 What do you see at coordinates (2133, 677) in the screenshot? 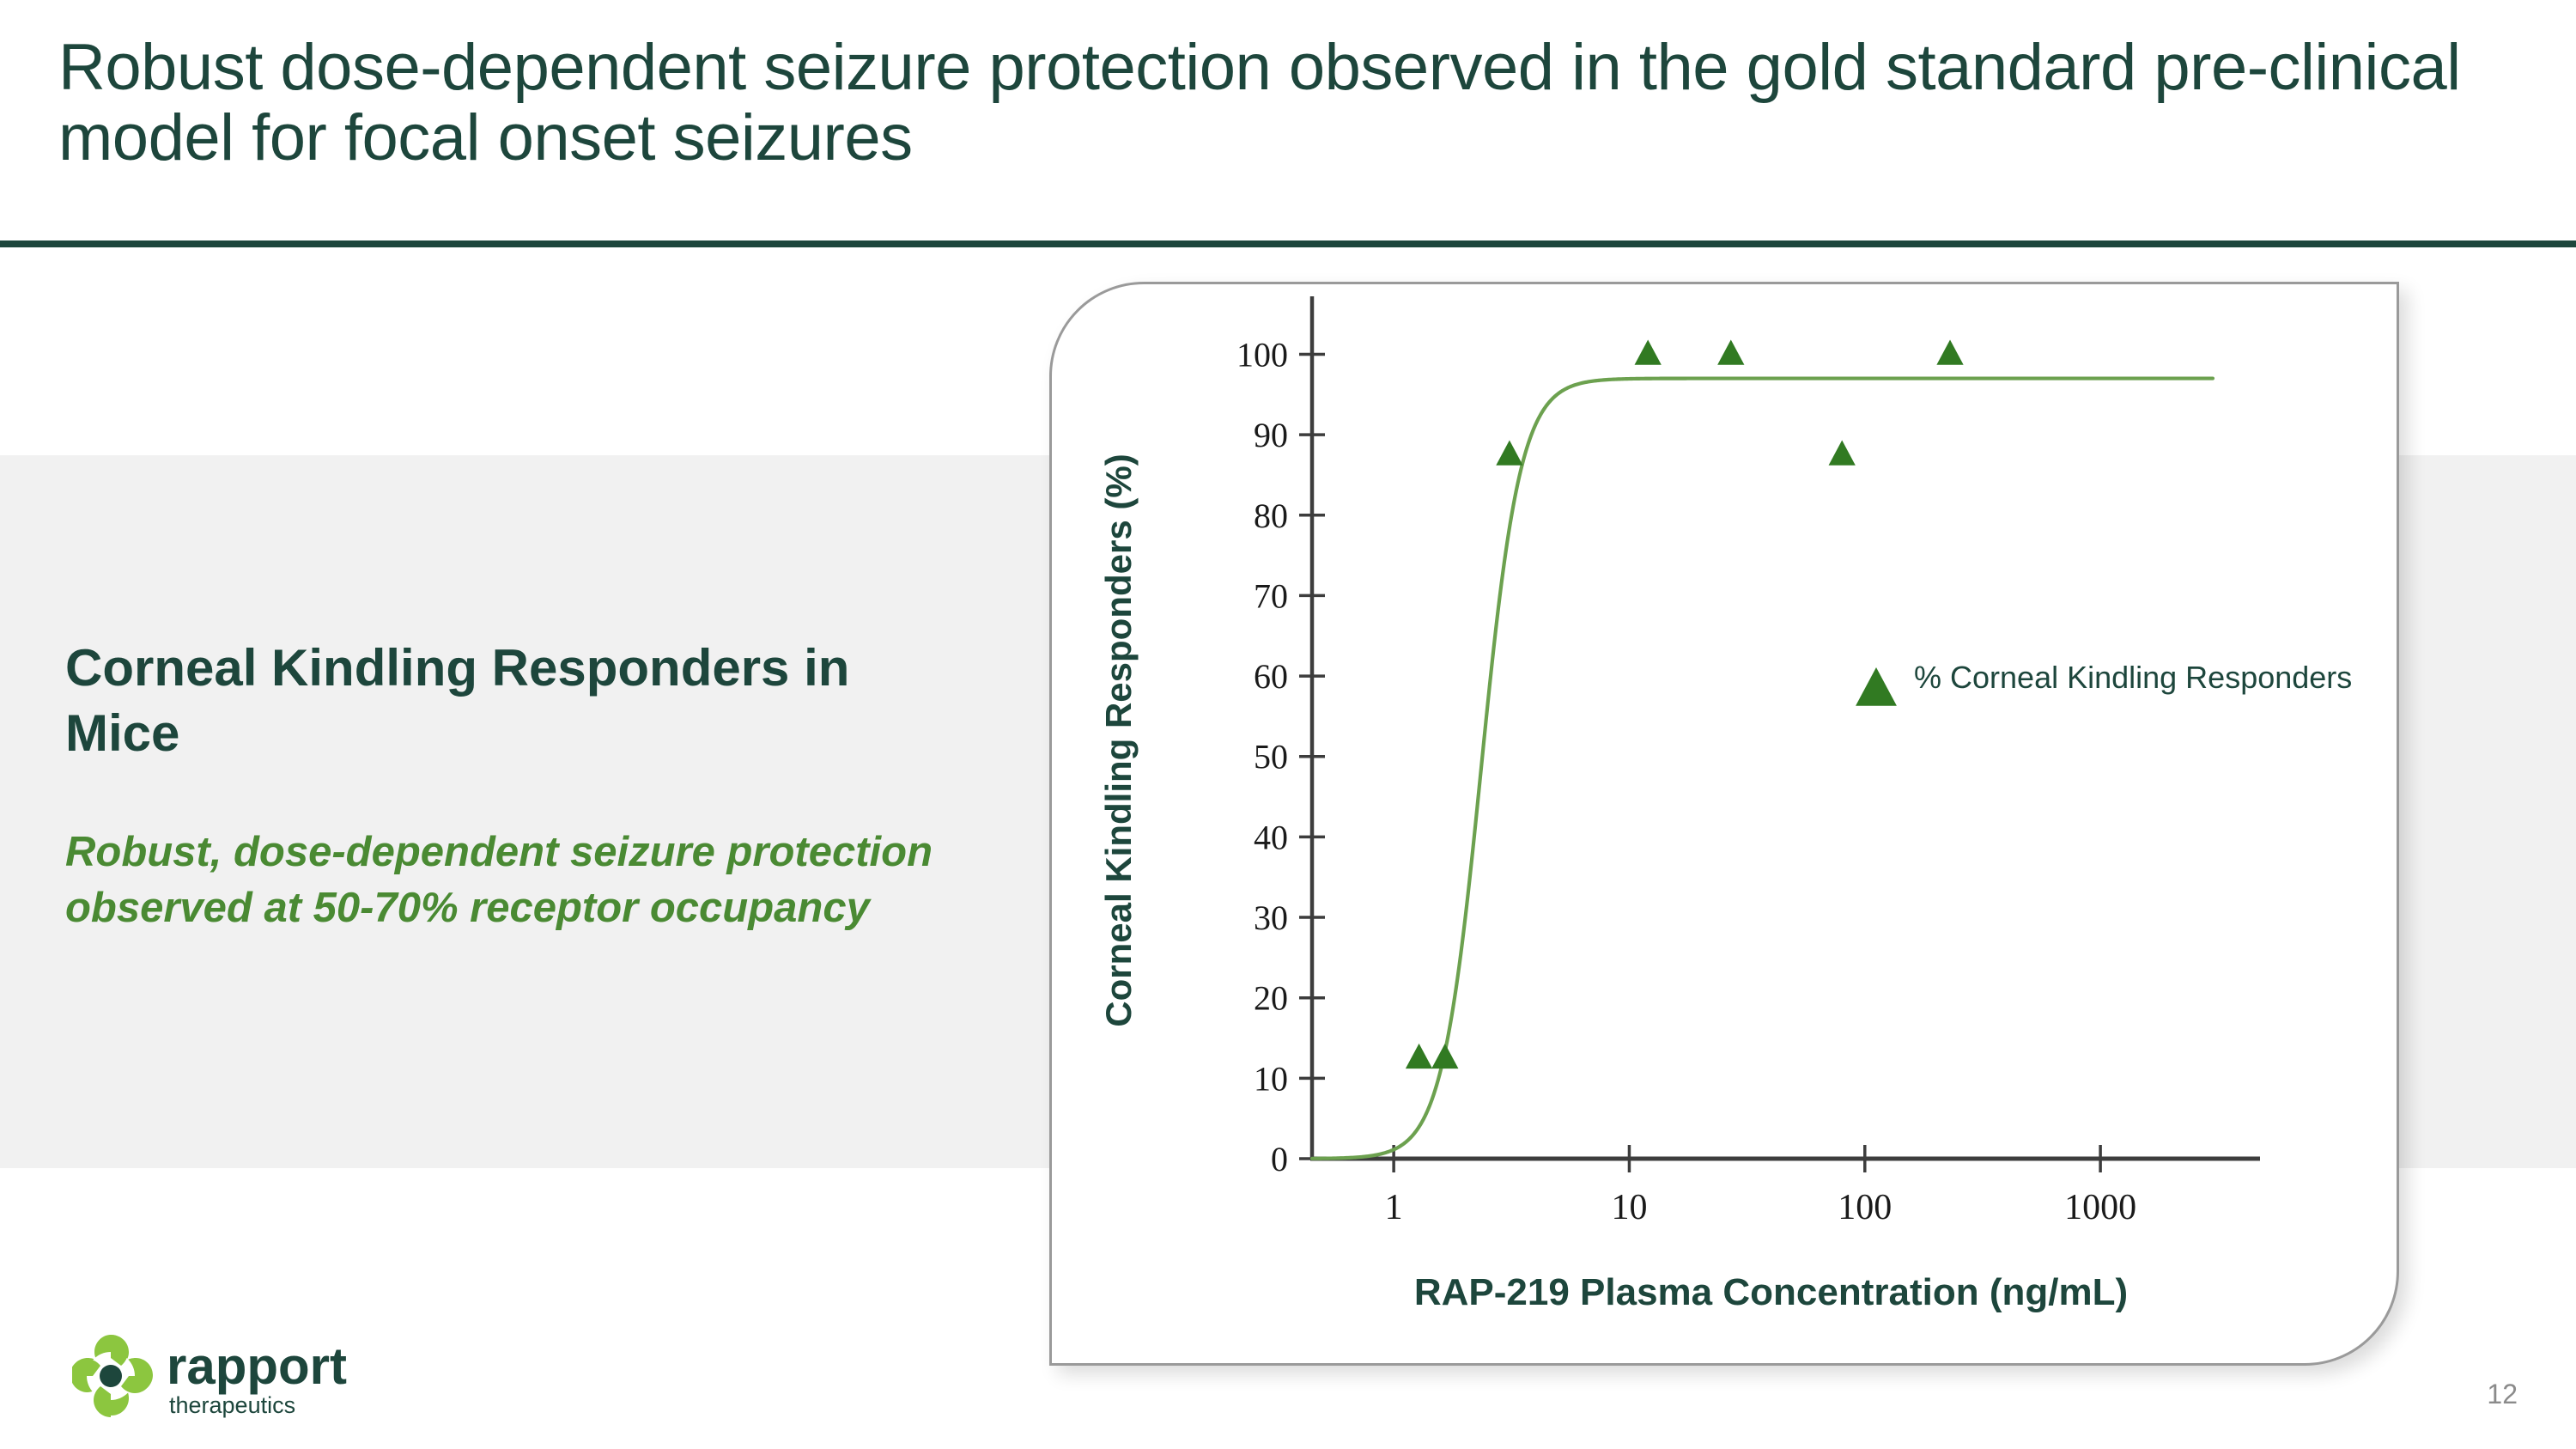
I see `legend-label: % Corneal Kindling Responders` at bounding box center [2133, 677].